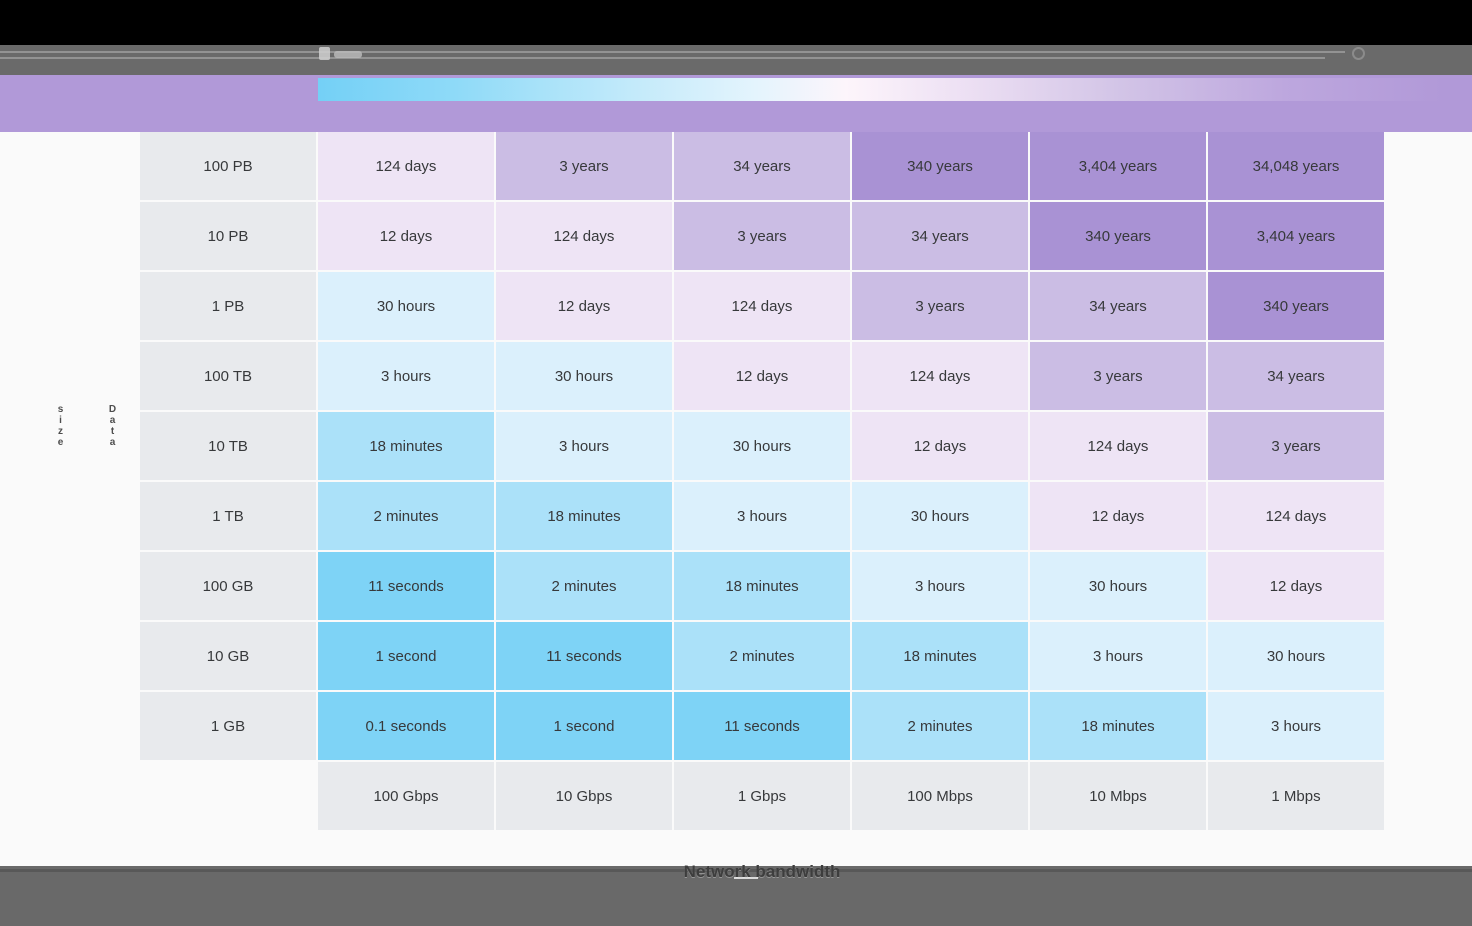 Image resolution: width=1472 pixels, height=926 pixels. I want to click on y-axis-label: Data size, so click(86, 426).